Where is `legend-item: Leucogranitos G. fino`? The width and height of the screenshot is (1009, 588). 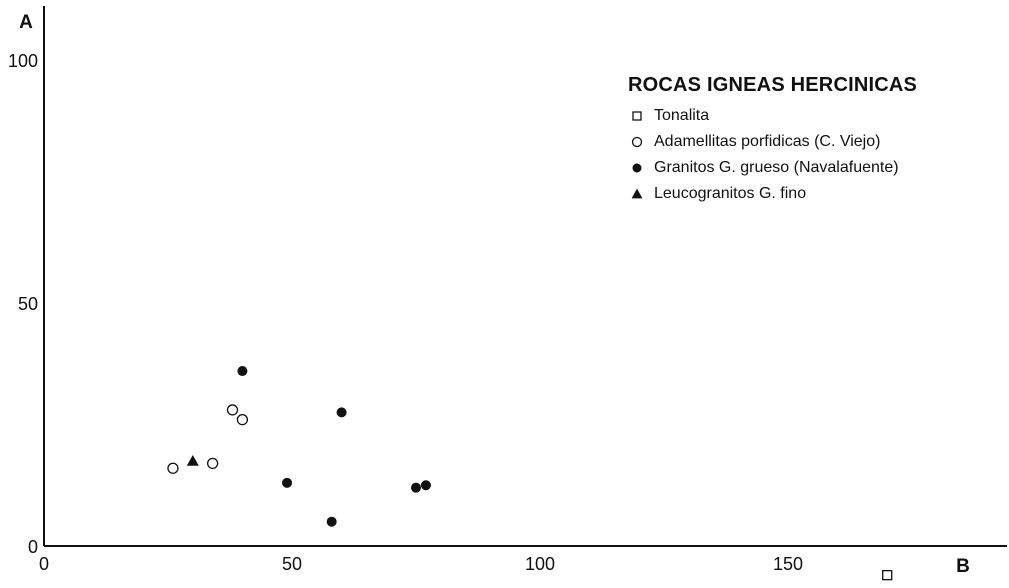
legend-item: Leucogranitos G. fino is located at coordinates (772, 194).